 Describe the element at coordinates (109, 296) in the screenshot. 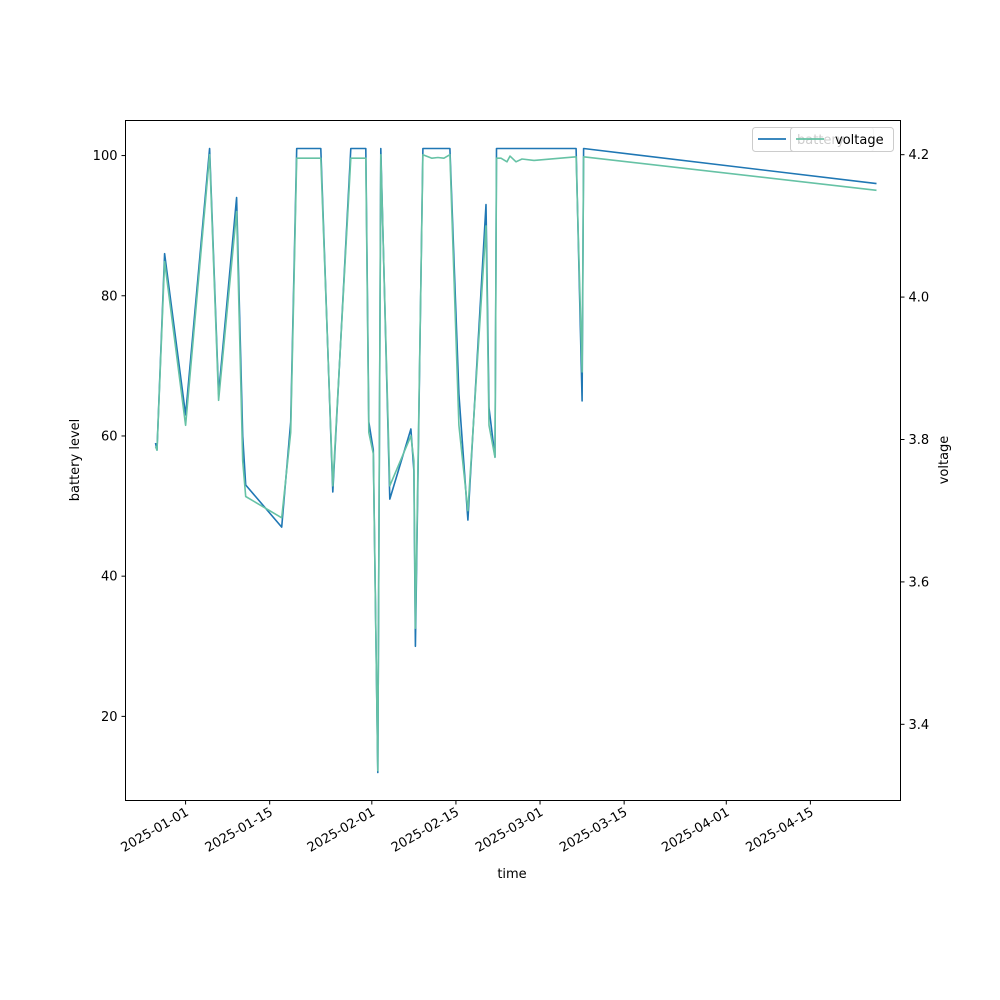

I see `left-y-tick-label: 80` at that location.